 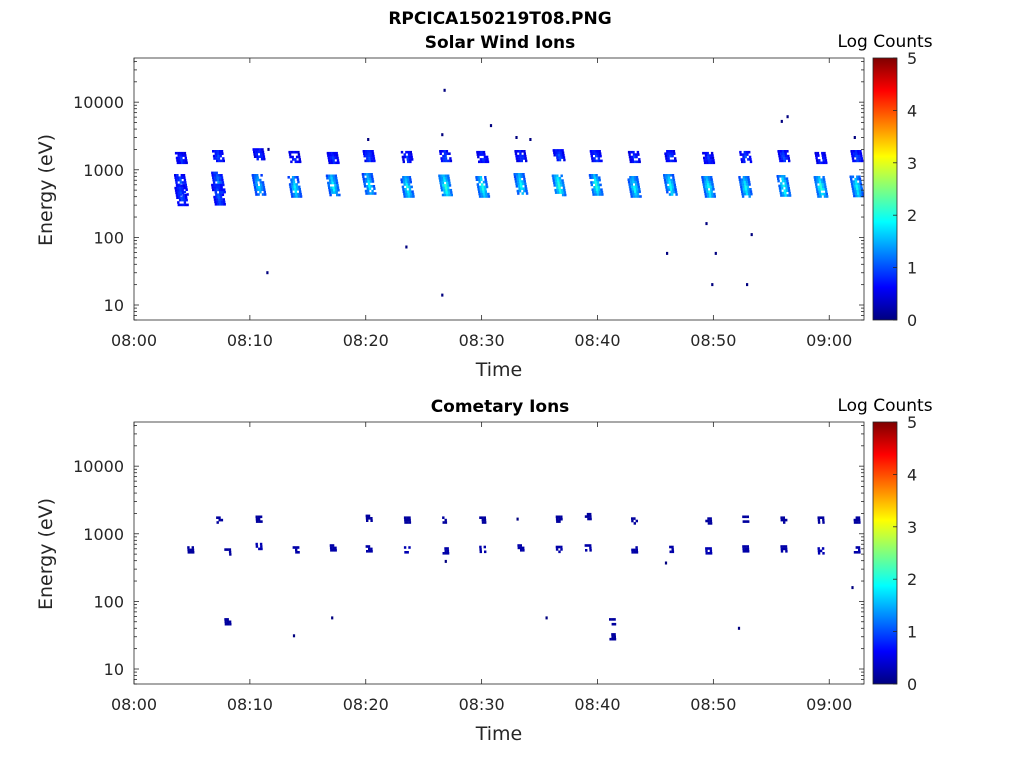 What do you see at coordinates (134, 340) in the screenshot?
I see `x-tick-label: 08:00` at bounding box center [134, 340].